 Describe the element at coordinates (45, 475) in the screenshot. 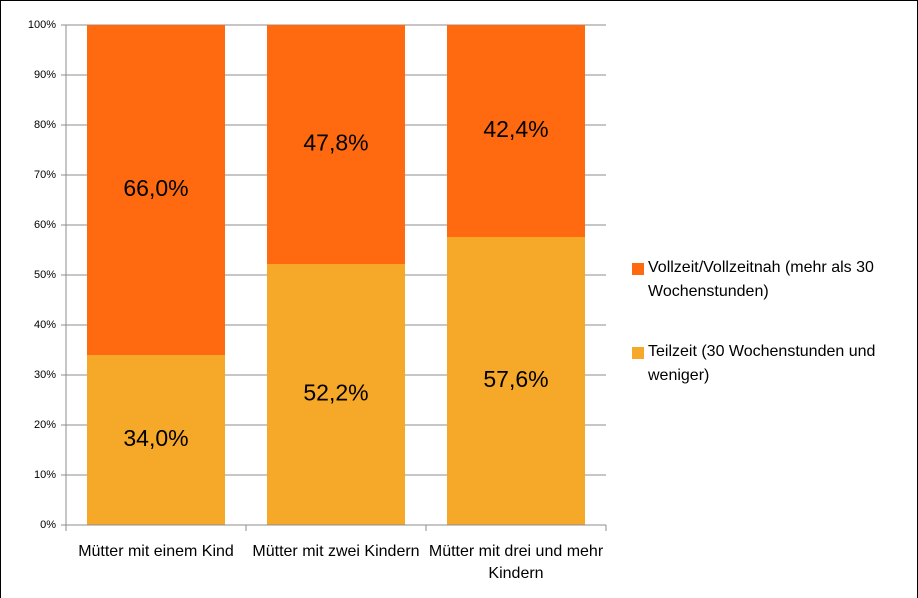

I see `y-tick-label: 10%` at that location.